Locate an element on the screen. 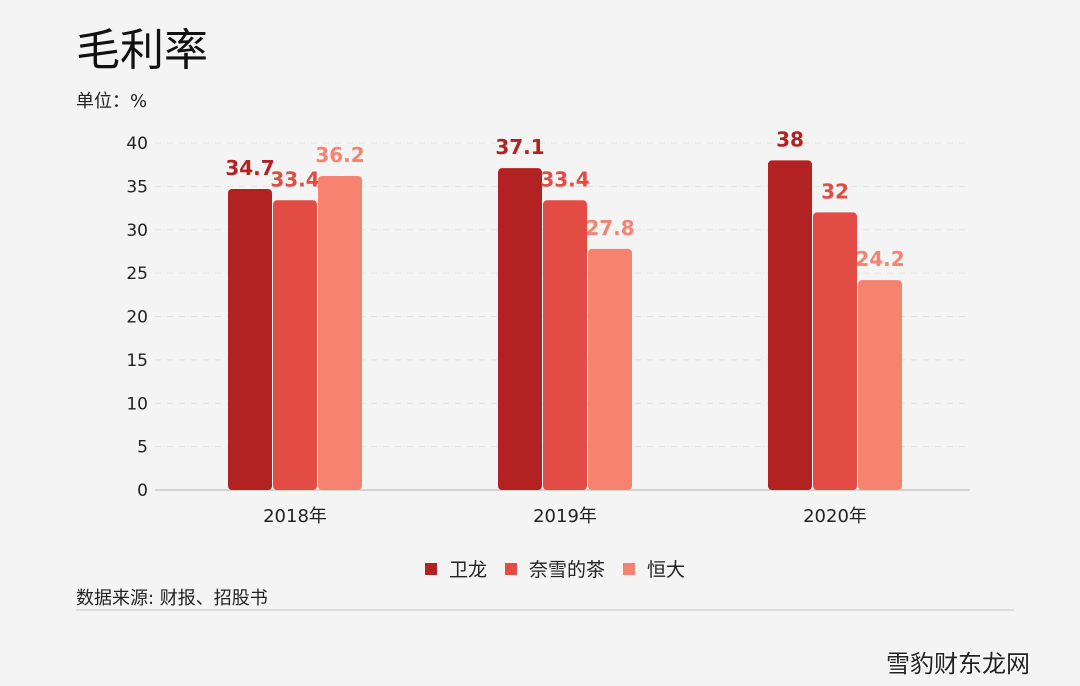  legend: 卫龙 奈雪的茶 恒大 is located at coordinates (540, 568).